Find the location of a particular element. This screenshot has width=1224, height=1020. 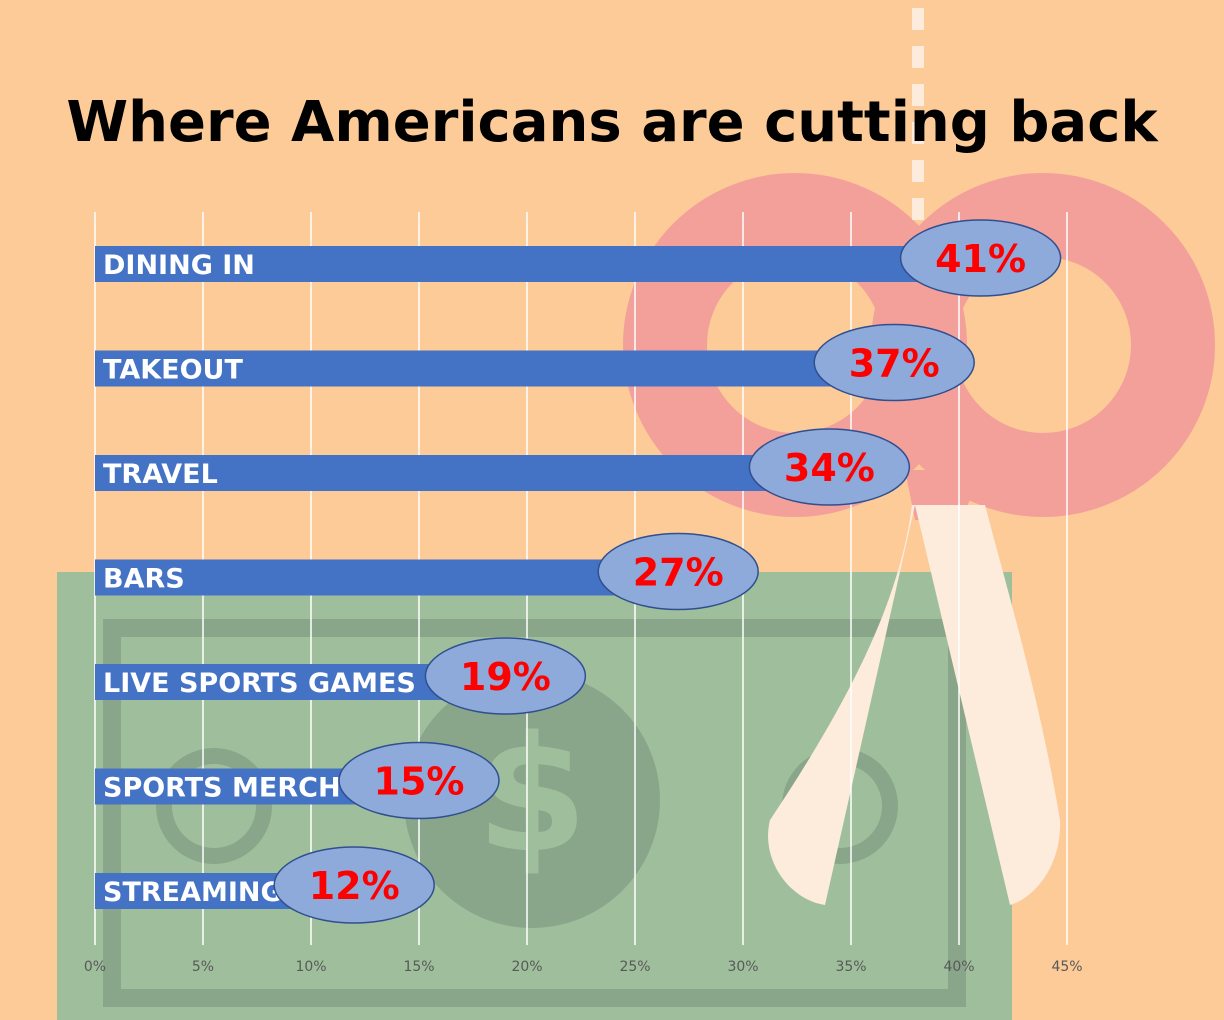

x-tick-label-9: 45% is located at coordinates (1066, 967).